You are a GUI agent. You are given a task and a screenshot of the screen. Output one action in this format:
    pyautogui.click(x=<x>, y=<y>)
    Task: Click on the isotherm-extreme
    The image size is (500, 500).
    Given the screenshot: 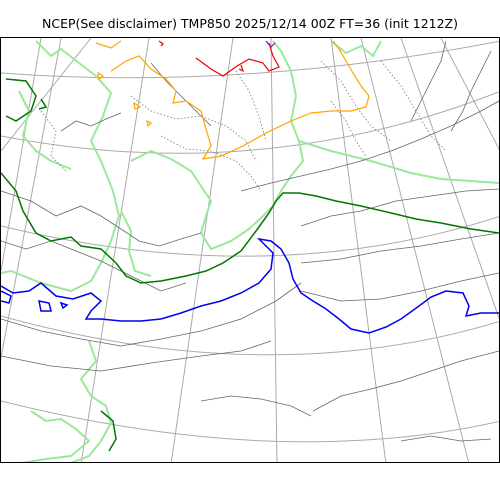 What is the action you would take?
    pyautogui.click(x=270, y=44)
    